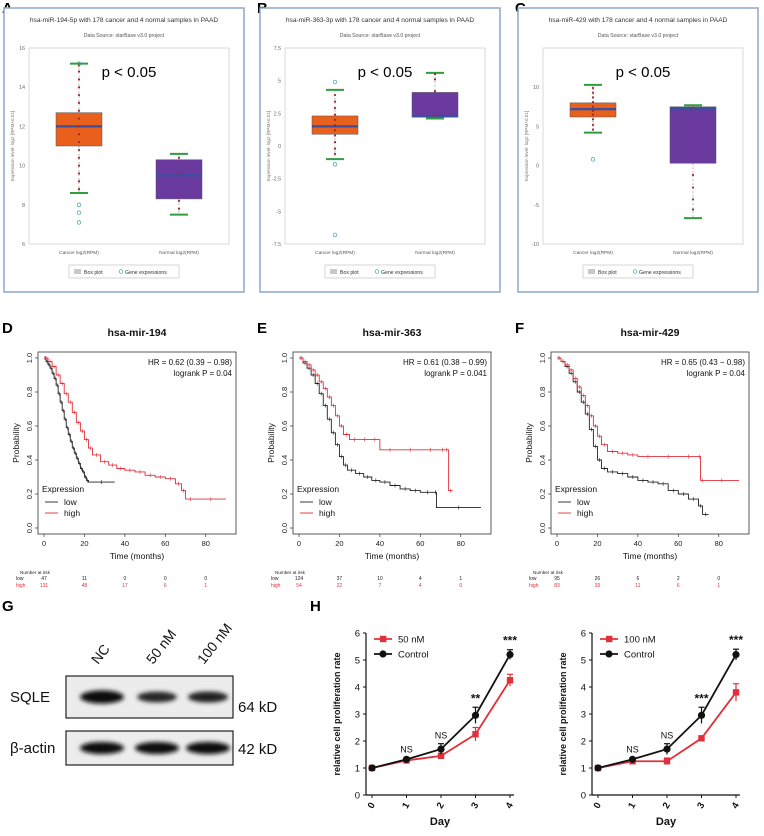  What do you see at coordinates (299, 586) in the screenshot?
I see `risk-count: 54` at bounding box center [299, 586].